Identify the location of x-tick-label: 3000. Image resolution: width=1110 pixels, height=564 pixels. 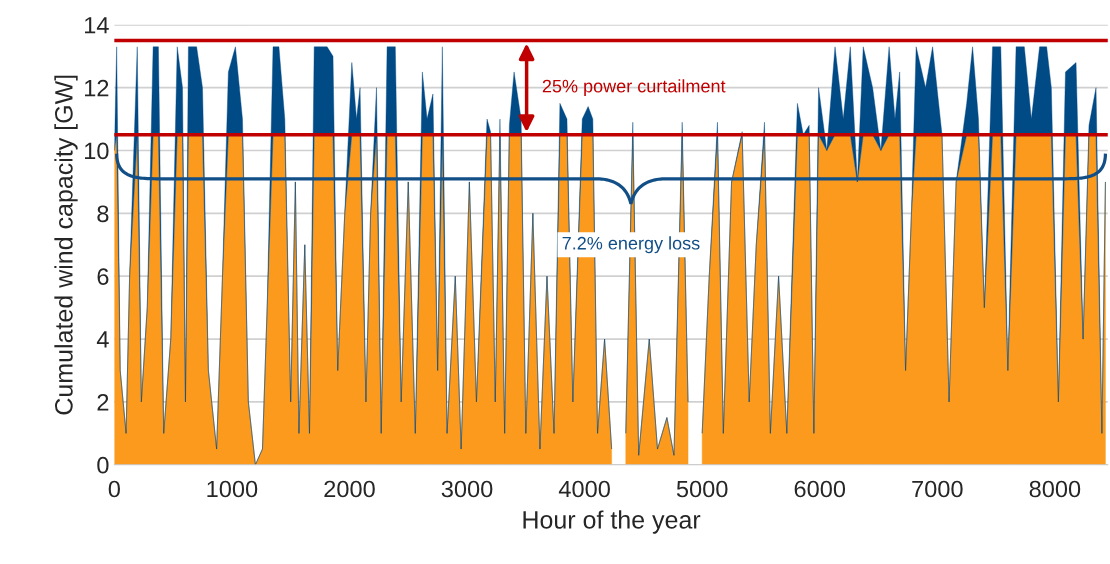
(467, 489).